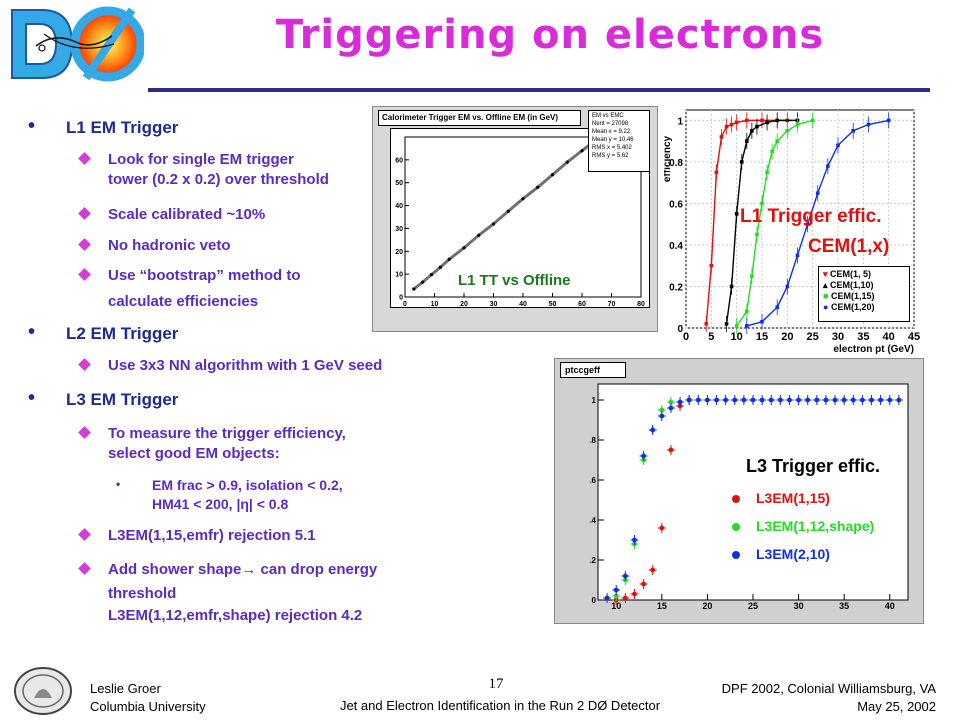  Describe the element at coordinates (711, 337) in the screenshot. I see `x-tick-label: 5` at that location.